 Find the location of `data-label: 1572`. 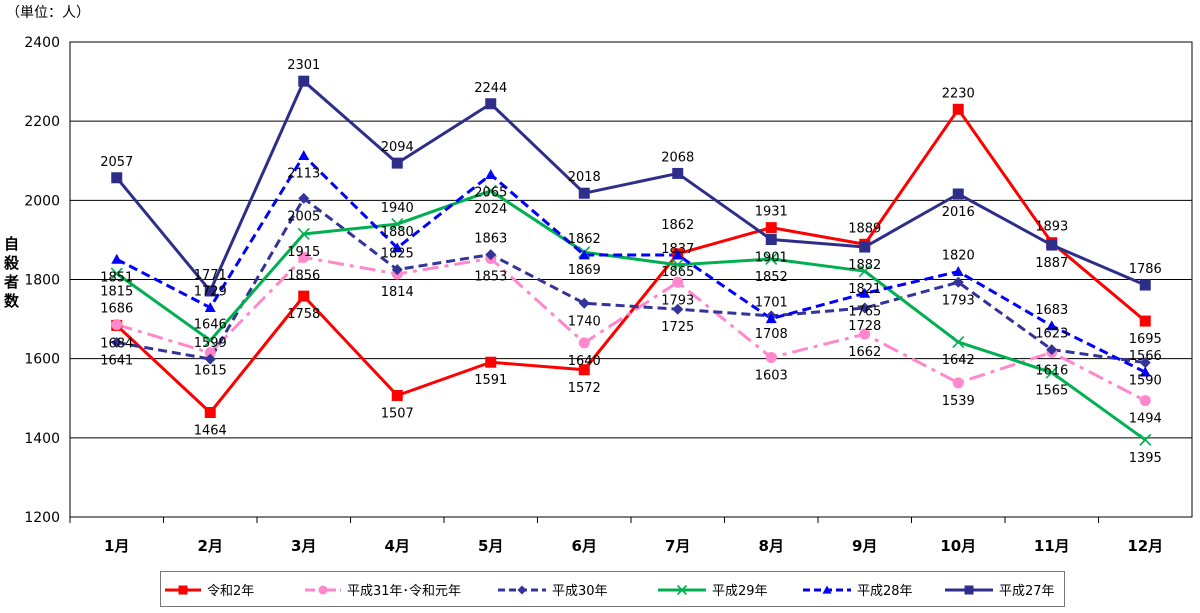

data-label: 1572 is located at coordinates (584, 388).